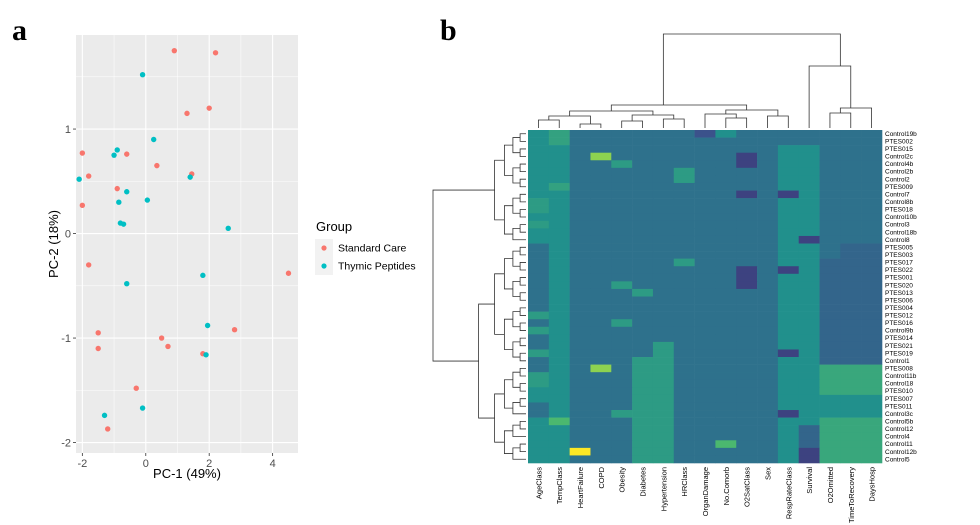 This screenshot has height=525, width=980. I want to click on row-label: PTES020, so click(899, 285).